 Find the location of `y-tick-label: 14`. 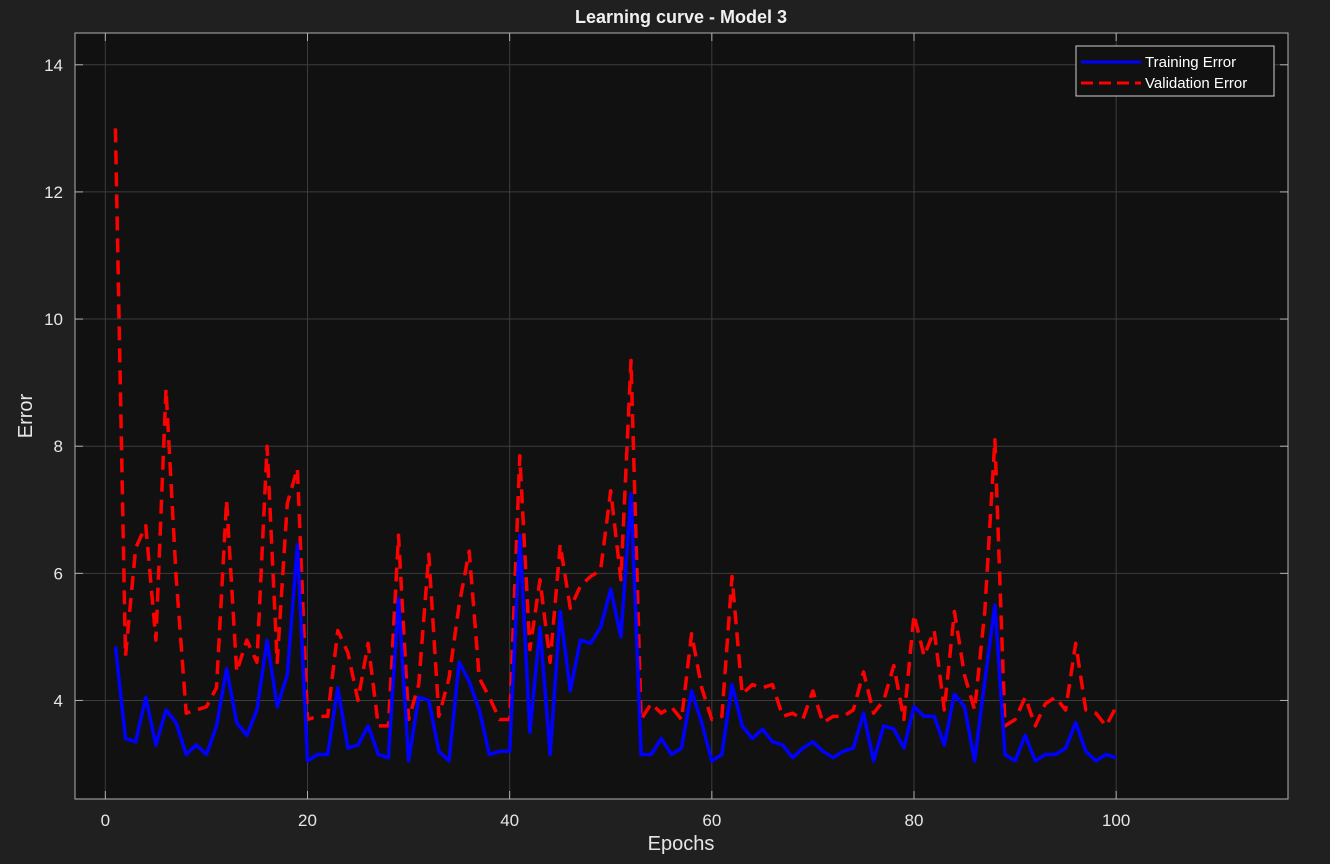

y-tick-label: 14 is located at coordinates (53, 65).